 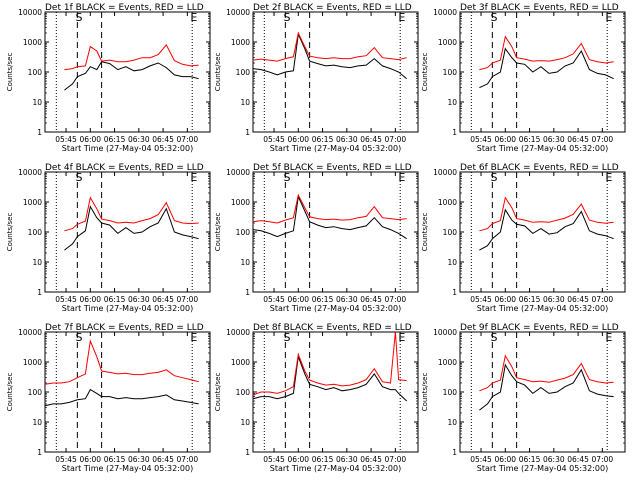 What do you see at coordinates (332, 328) in the screenshot?
I see `panel-title: Det 8f BLACK = Events, RED = LLD` at bounding box center [332, 328].